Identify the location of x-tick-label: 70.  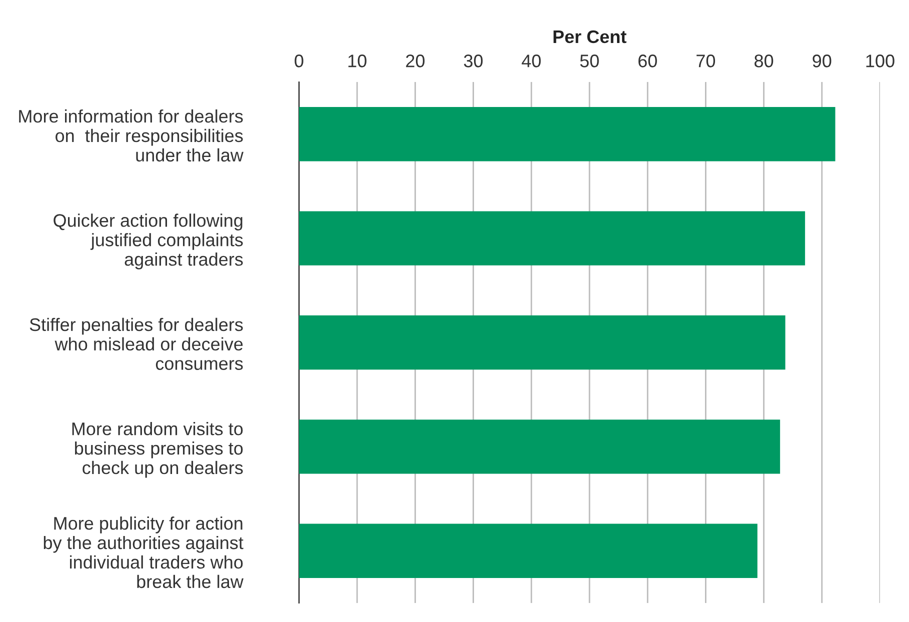
(706, 61).